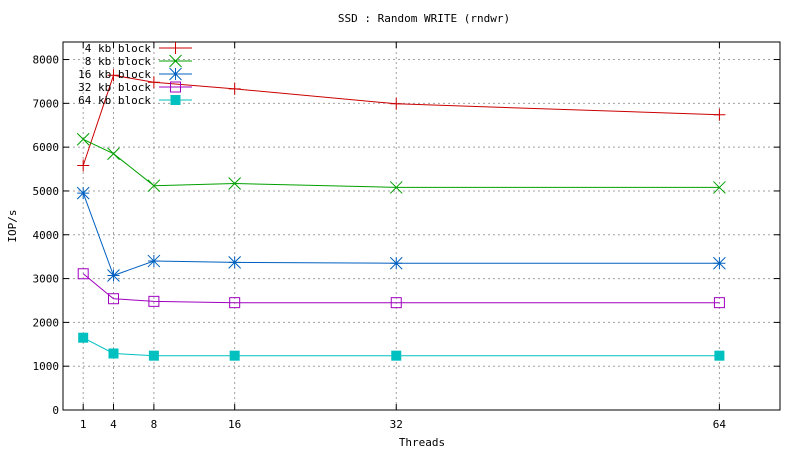 The image size is (800, 450). I want to click on legend-item: 64 kb block, so click(135, 100).